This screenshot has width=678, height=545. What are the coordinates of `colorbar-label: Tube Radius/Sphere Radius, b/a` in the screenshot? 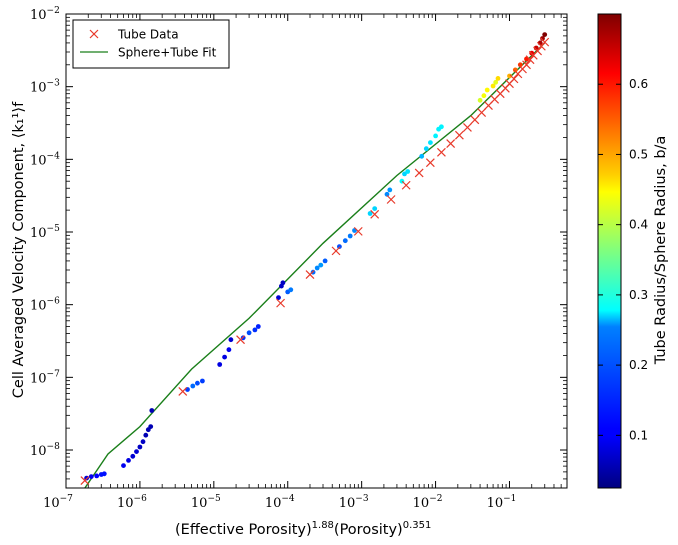 It's located at (661, 251).